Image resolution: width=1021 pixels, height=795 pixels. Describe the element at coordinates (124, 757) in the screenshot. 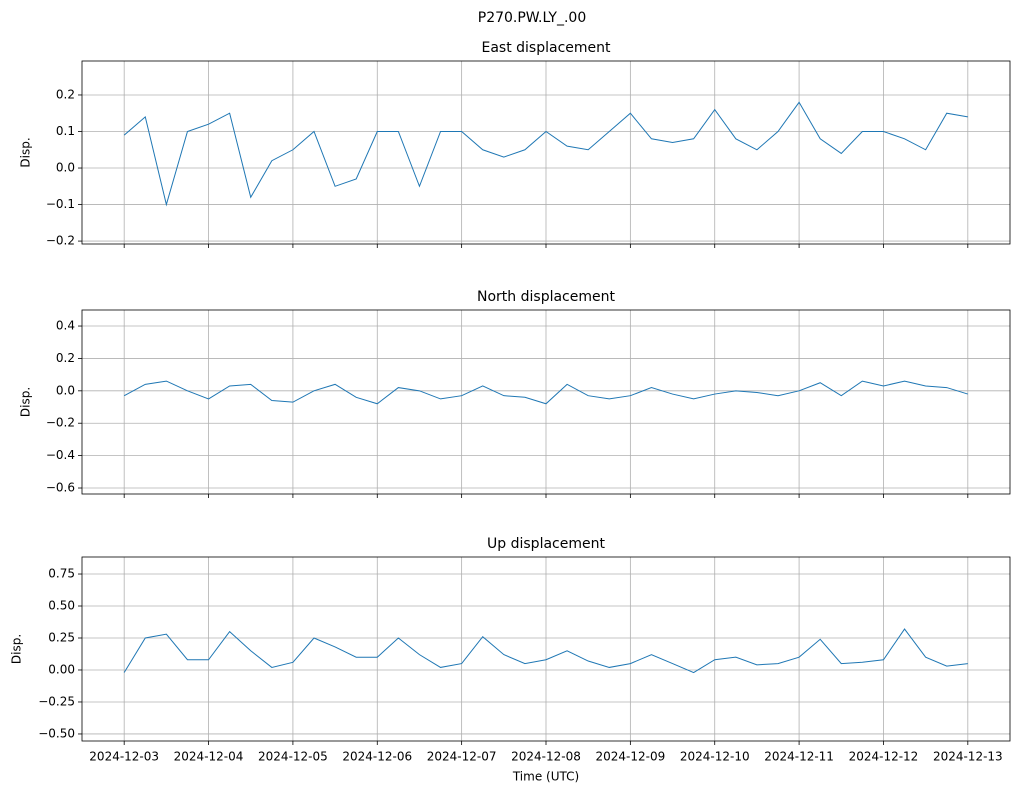

I see `x-tick-label: 2024-12-03` at that location.